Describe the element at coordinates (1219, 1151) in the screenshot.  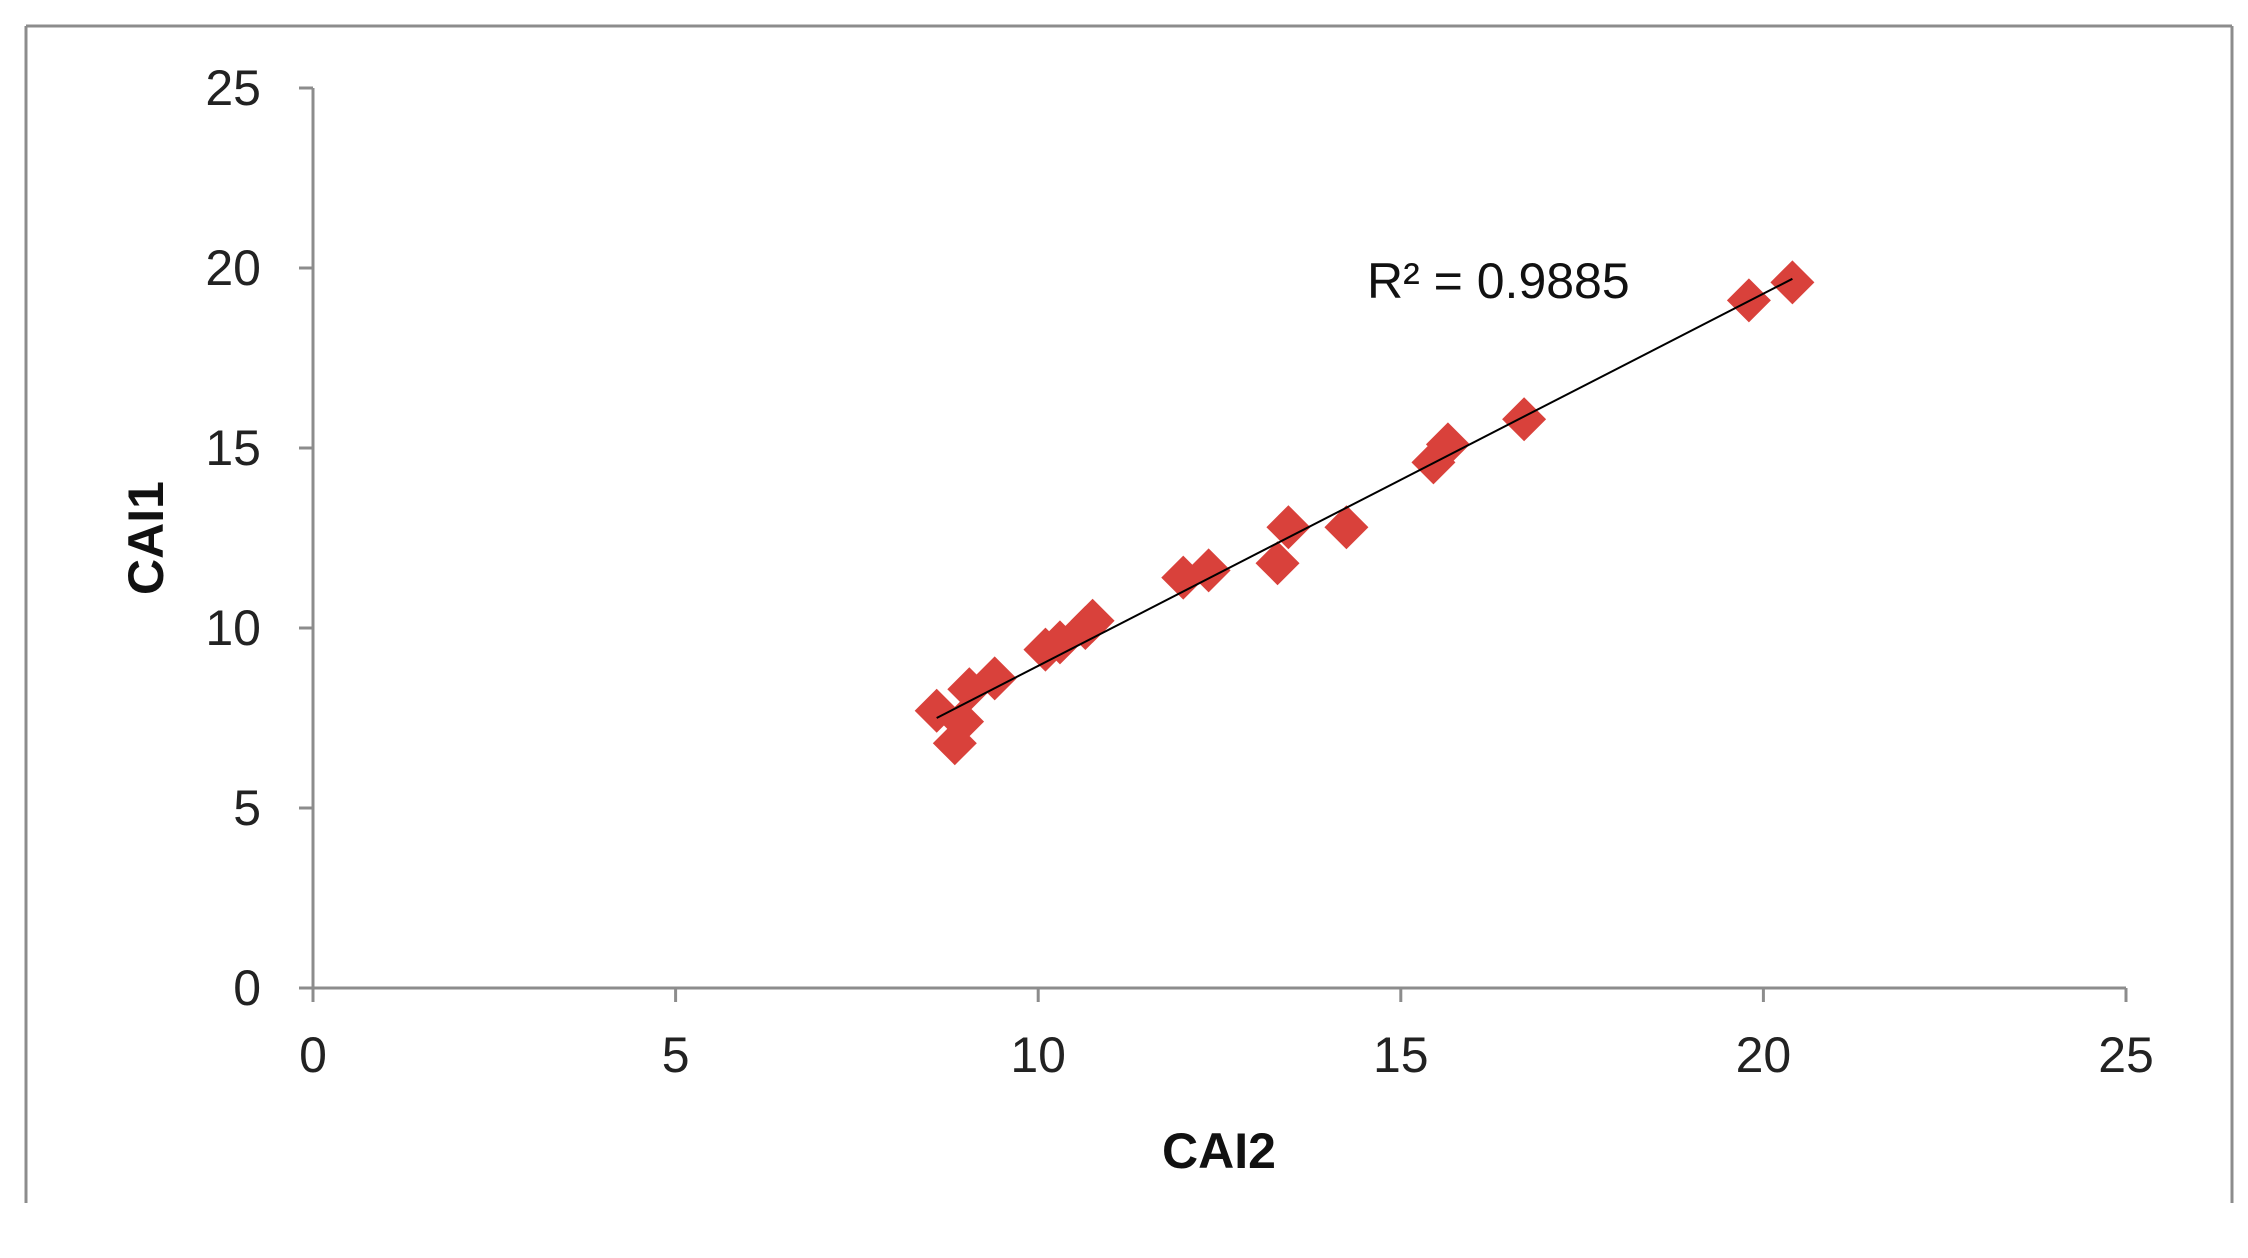
I see `x-axis-title: CAI2` at that location.